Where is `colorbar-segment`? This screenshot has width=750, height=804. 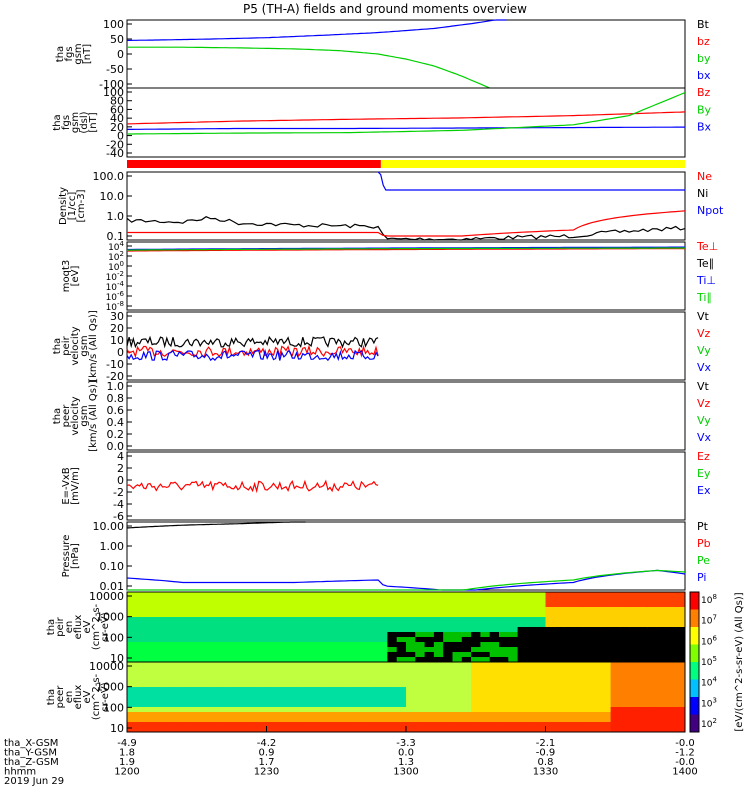 colorbar-segment is located at coordinates (694, 706).